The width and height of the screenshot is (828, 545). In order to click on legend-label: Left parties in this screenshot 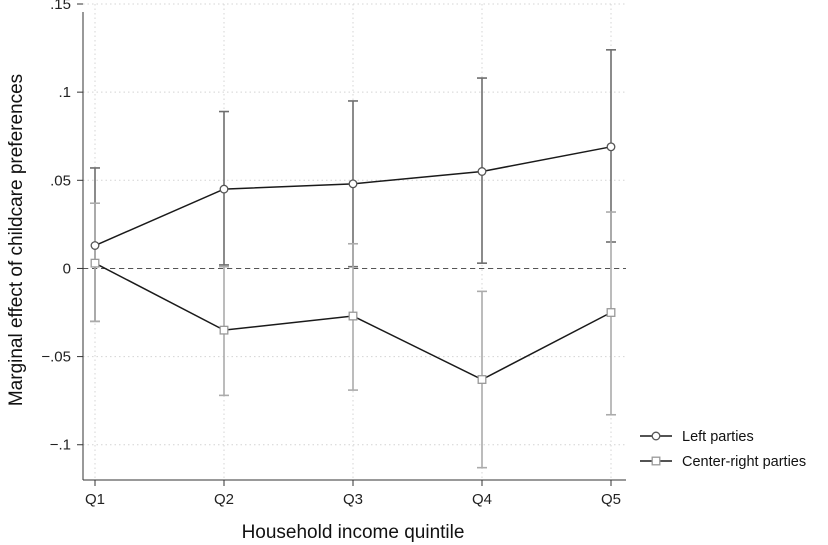, I will do `click(718, 437)`.